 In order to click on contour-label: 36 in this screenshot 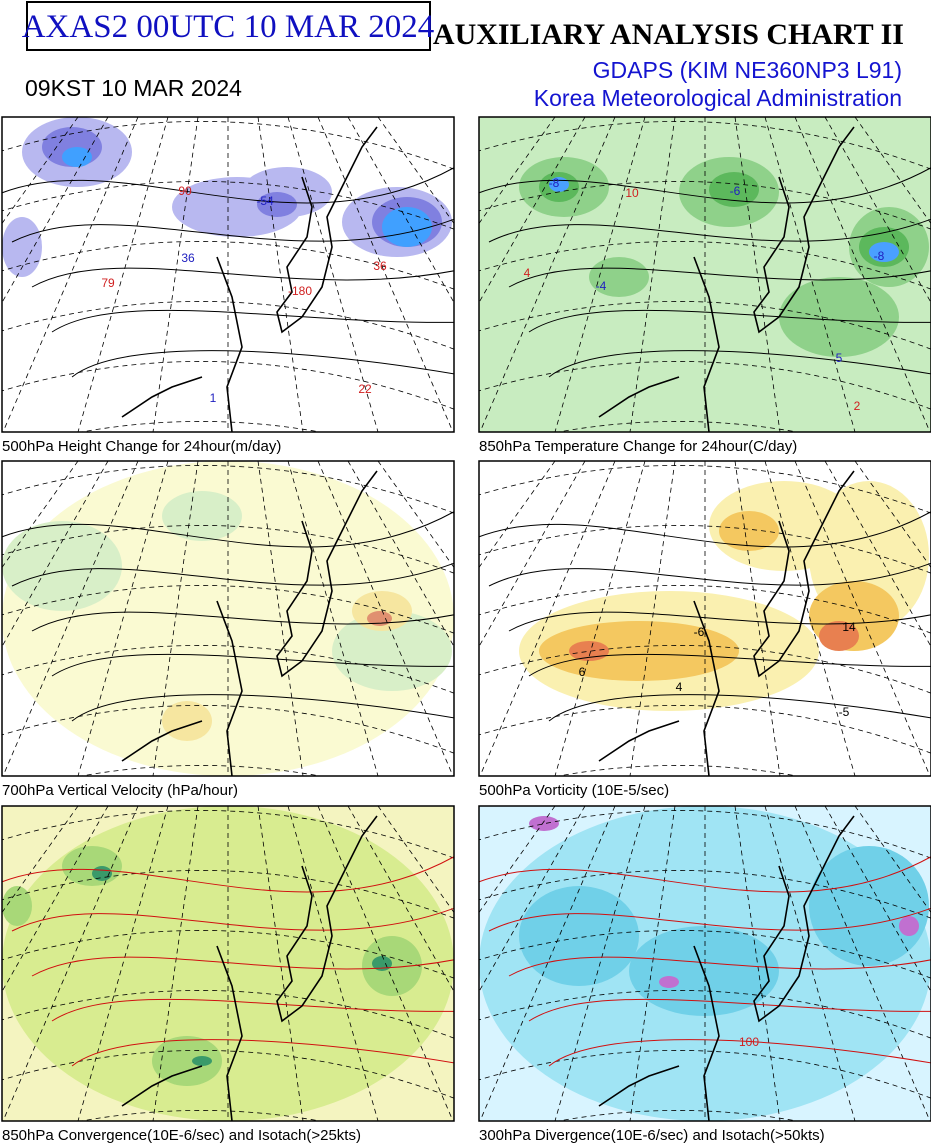, I will do `click(380, 266)`.